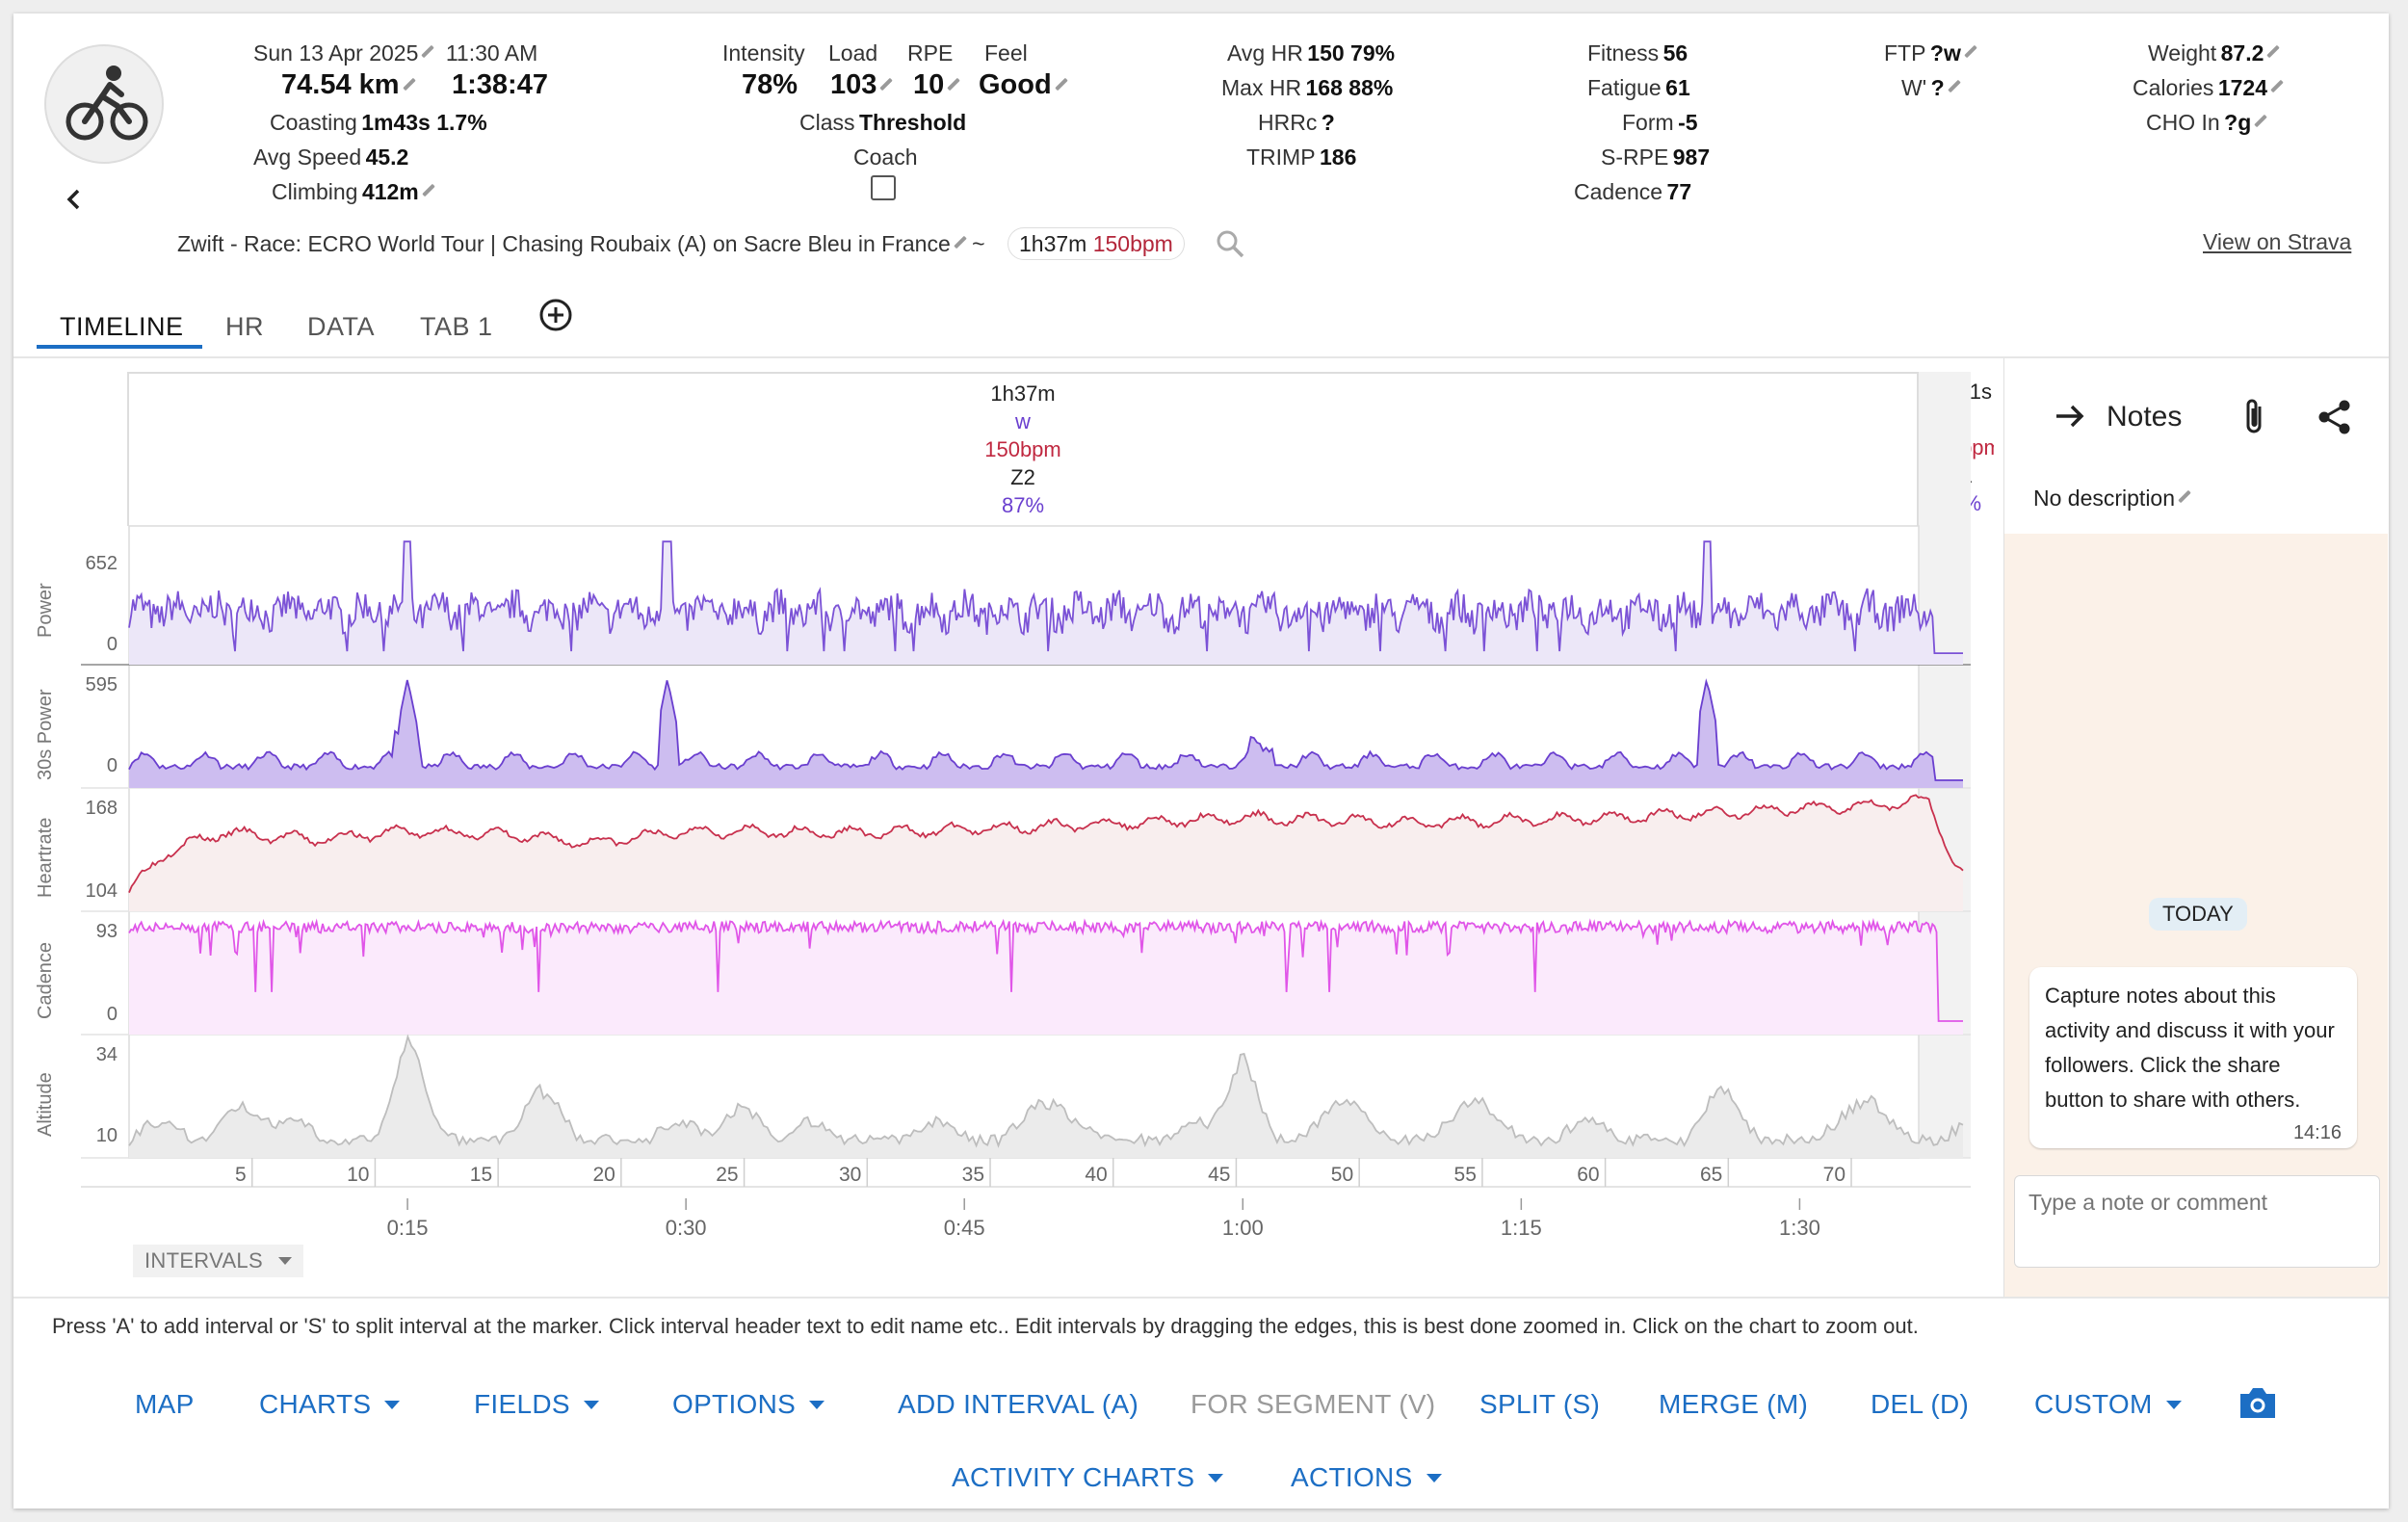 This screenshot has width=2408, height=1522. What do you see at coordinates (390, 192) in the screenshot?
I see `climbing-value: 412m` at bounding box center [390, 192].